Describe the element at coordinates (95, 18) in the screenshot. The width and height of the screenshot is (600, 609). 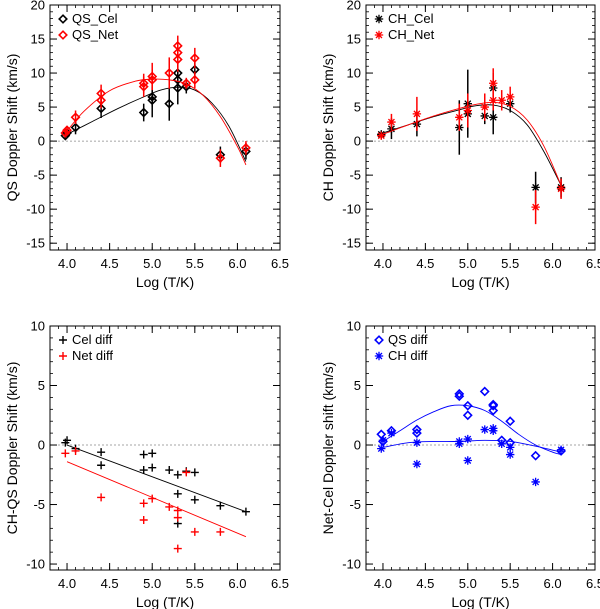
I see `legend-label: QS_Cel` at that location.